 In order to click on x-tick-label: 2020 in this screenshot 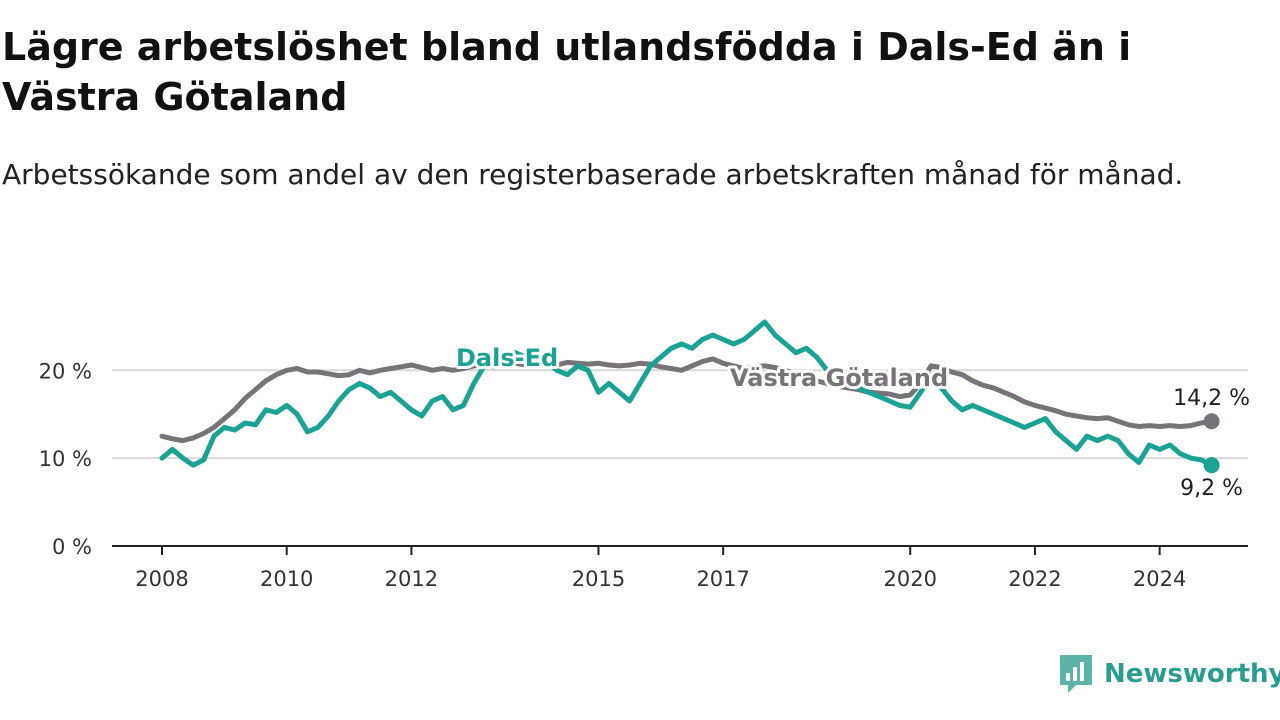, I will do `click(910, 579)`.